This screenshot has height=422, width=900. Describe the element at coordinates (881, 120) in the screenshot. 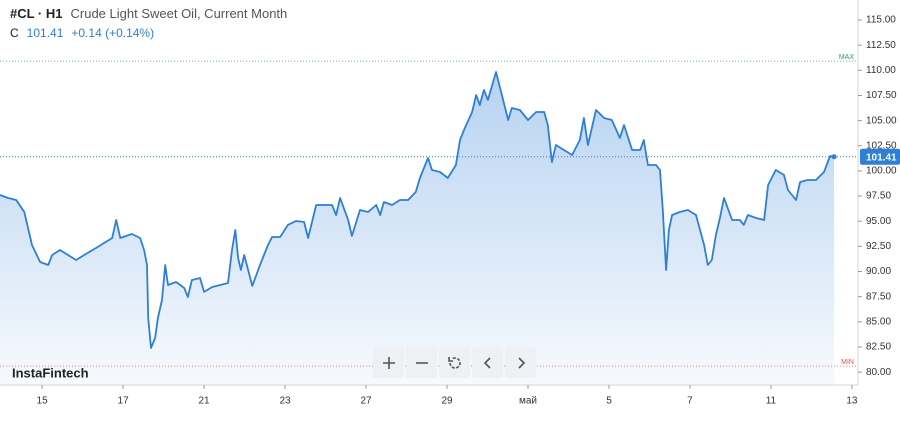

I see `y-tick-label: 105.00` at that location.